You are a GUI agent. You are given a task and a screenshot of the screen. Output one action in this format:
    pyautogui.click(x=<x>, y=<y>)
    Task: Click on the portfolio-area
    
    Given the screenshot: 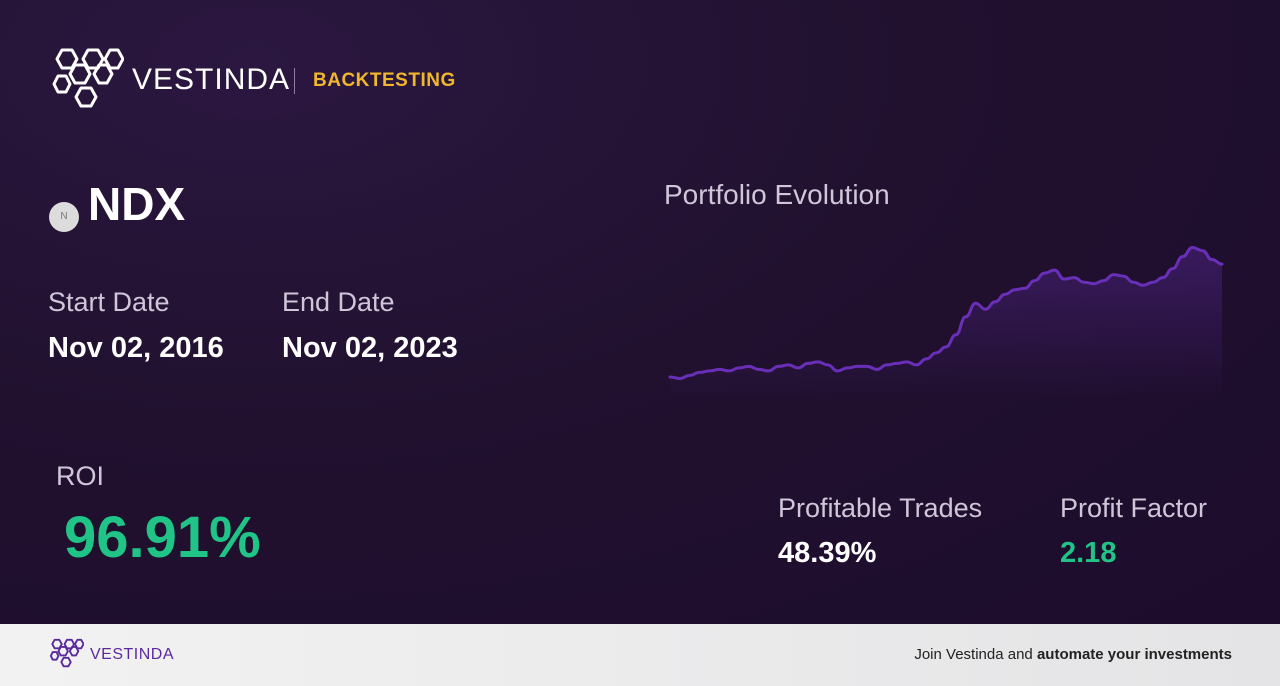 What is the action you would take?
    pyautogui.click(x=946, y=322)
    